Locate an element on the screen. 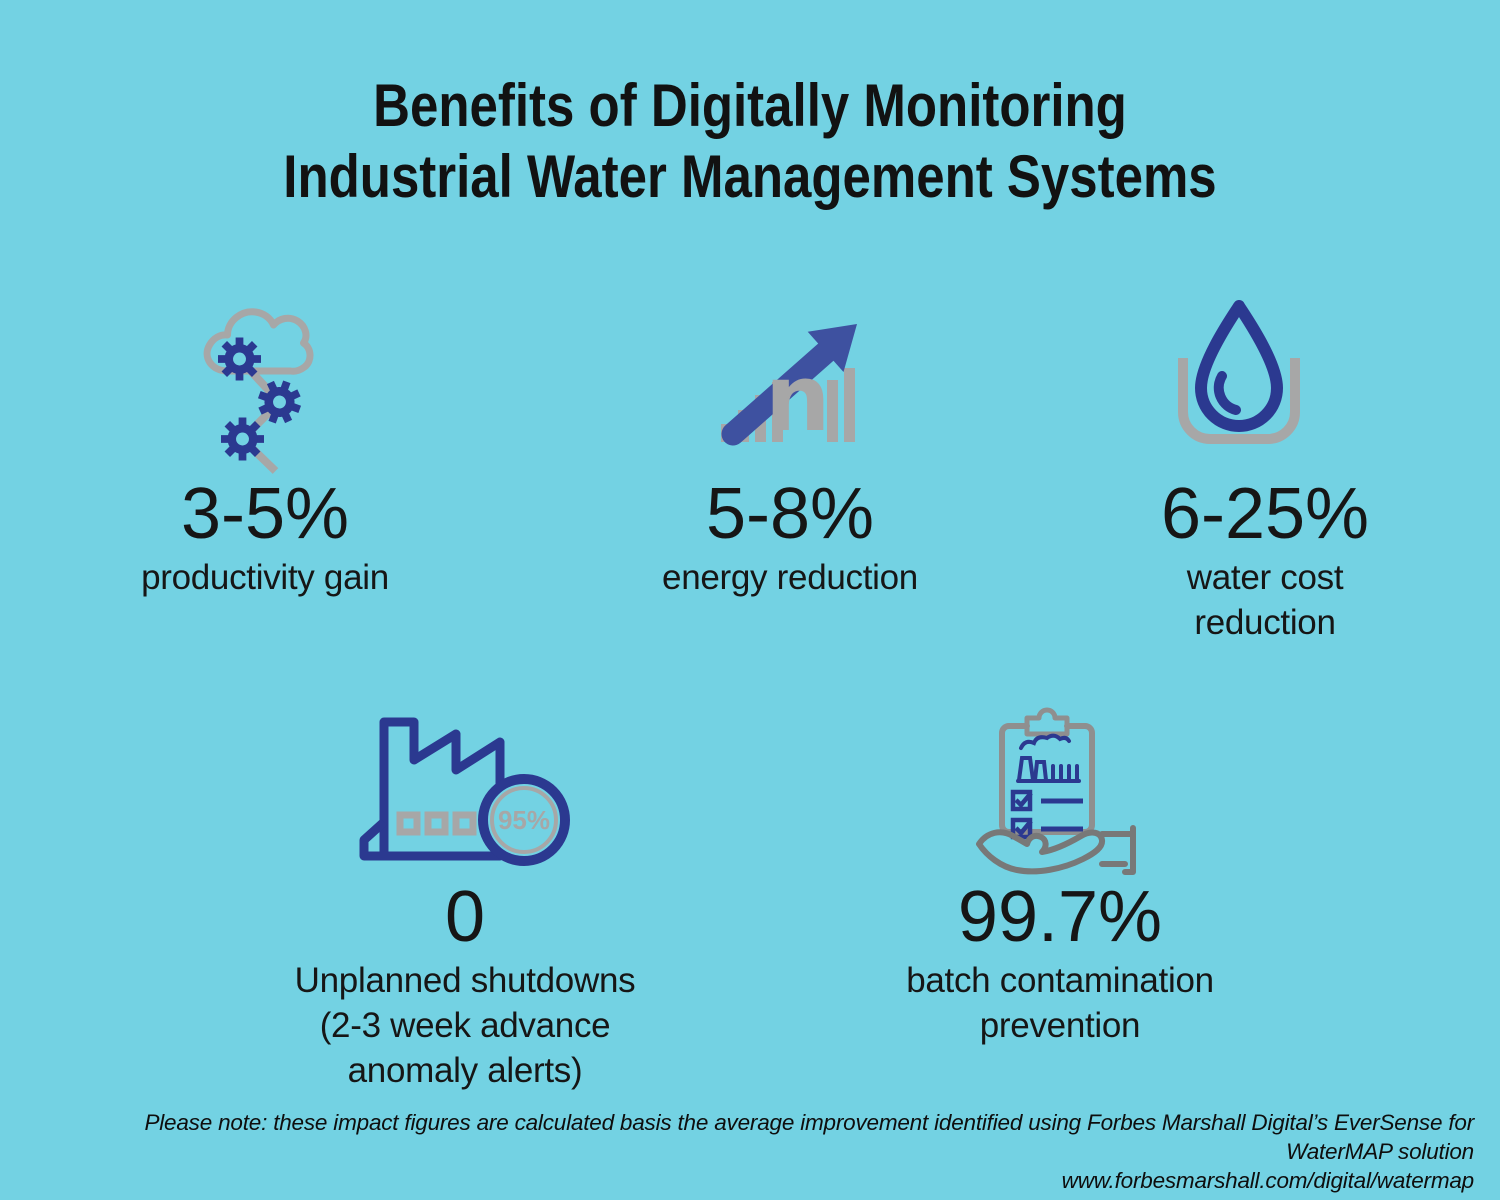 The width and height of the screenshot is (1500, 1200). badge-ring is located at coordinates (524, 820).